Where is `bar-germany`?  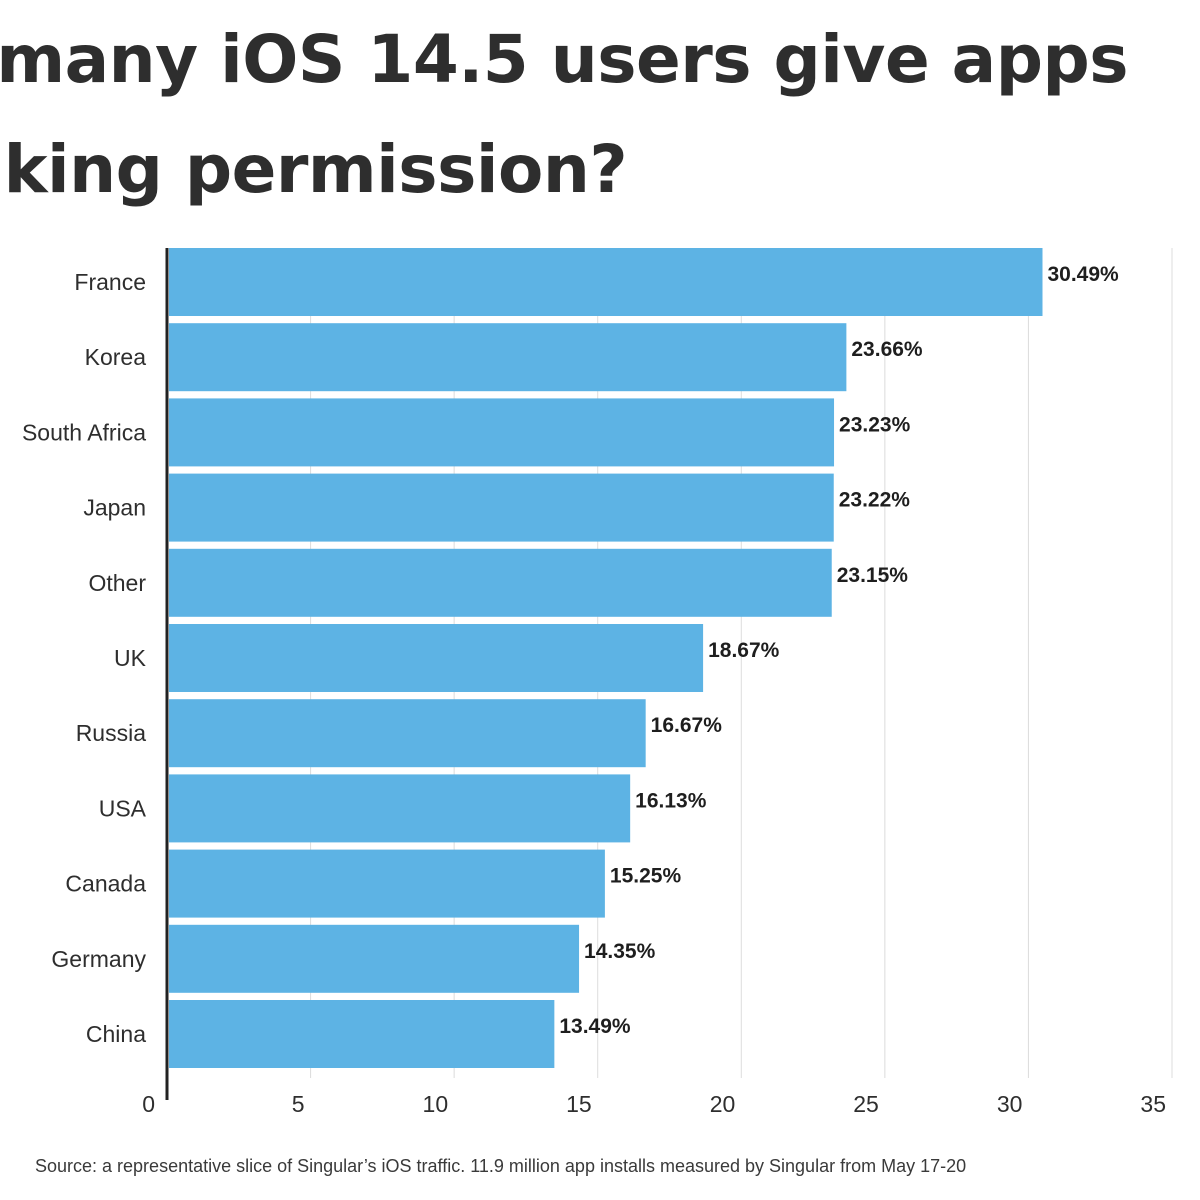
bar-germany is located at coordinates (374, 958).